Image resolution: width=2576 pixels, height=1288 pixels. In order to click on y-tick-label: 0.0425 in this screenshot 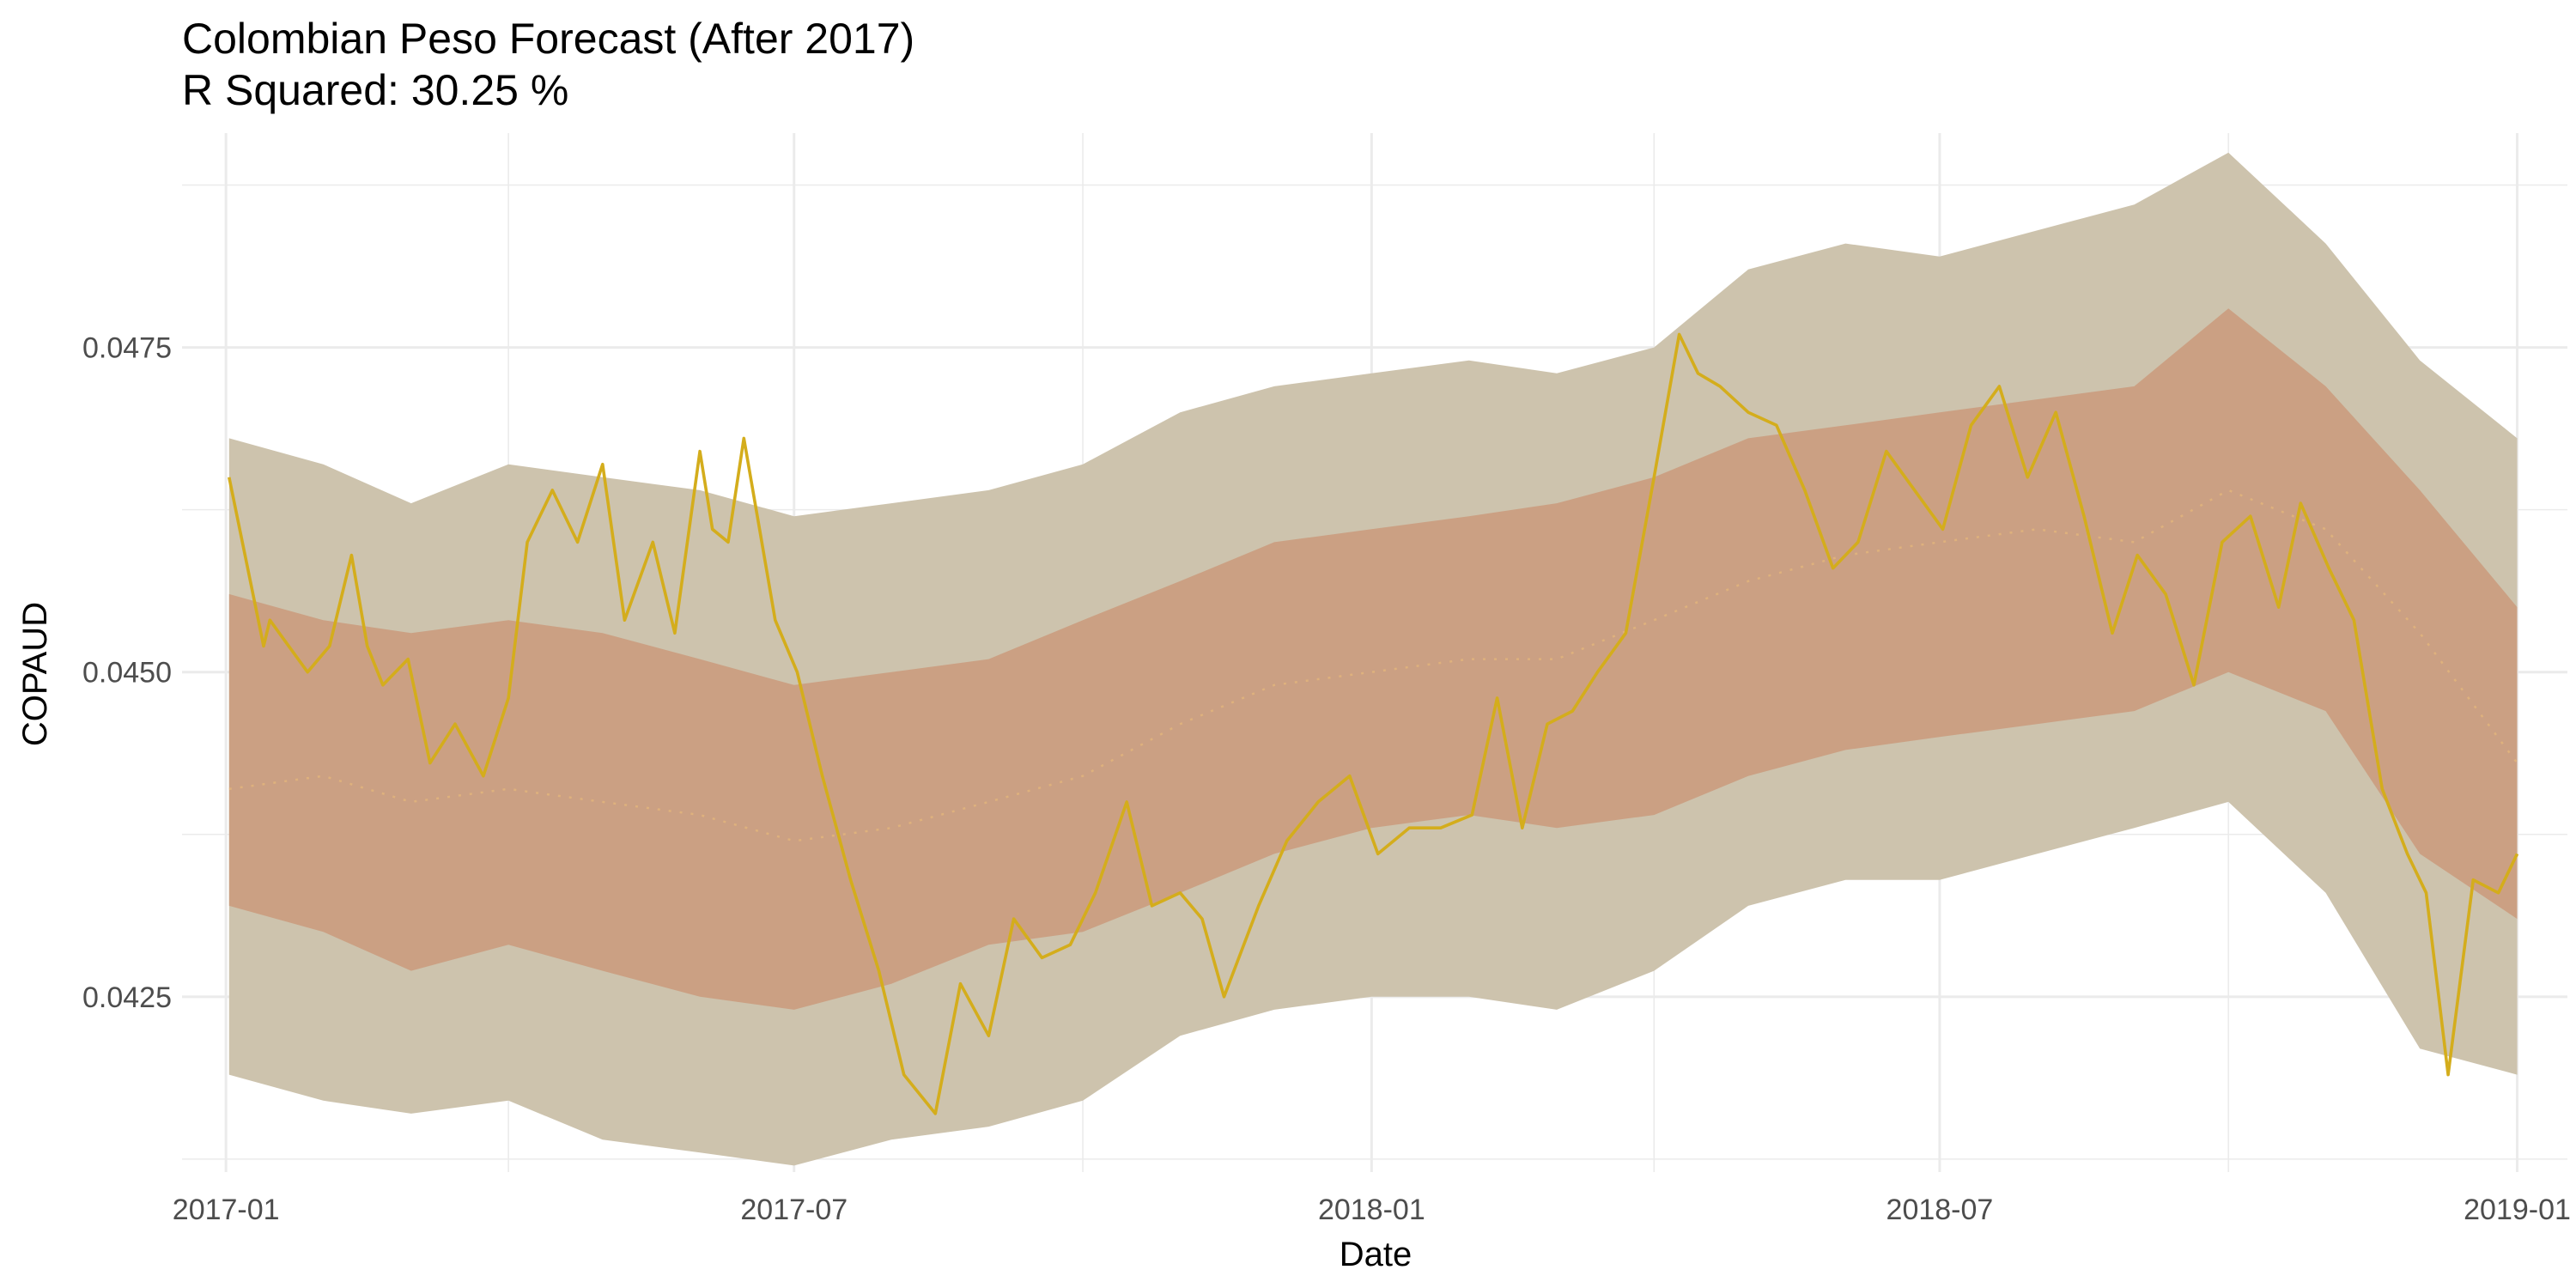, I will do `click(127, 998)`.